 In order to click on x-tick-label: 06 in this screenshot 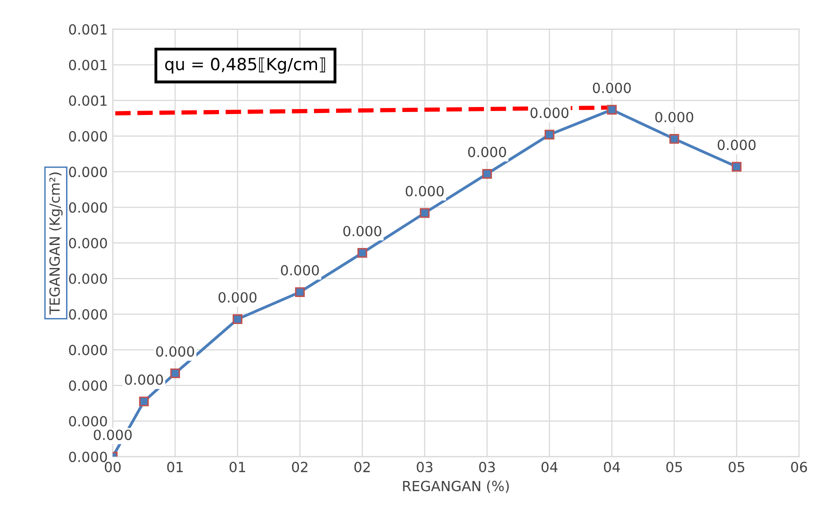, I will do `click(799, 467)`.